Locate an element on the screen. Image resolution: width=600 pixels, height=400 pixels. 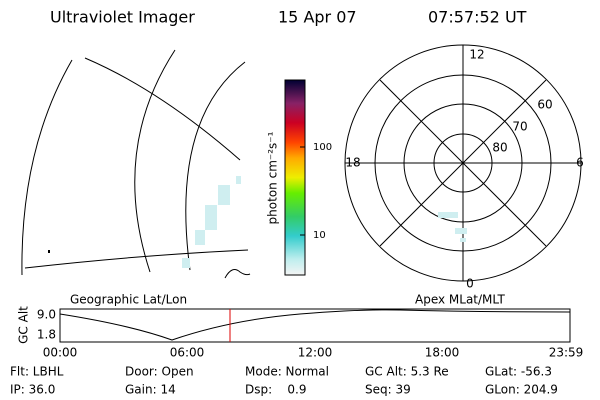
polar-aurora is located at coordinates (452, 227).